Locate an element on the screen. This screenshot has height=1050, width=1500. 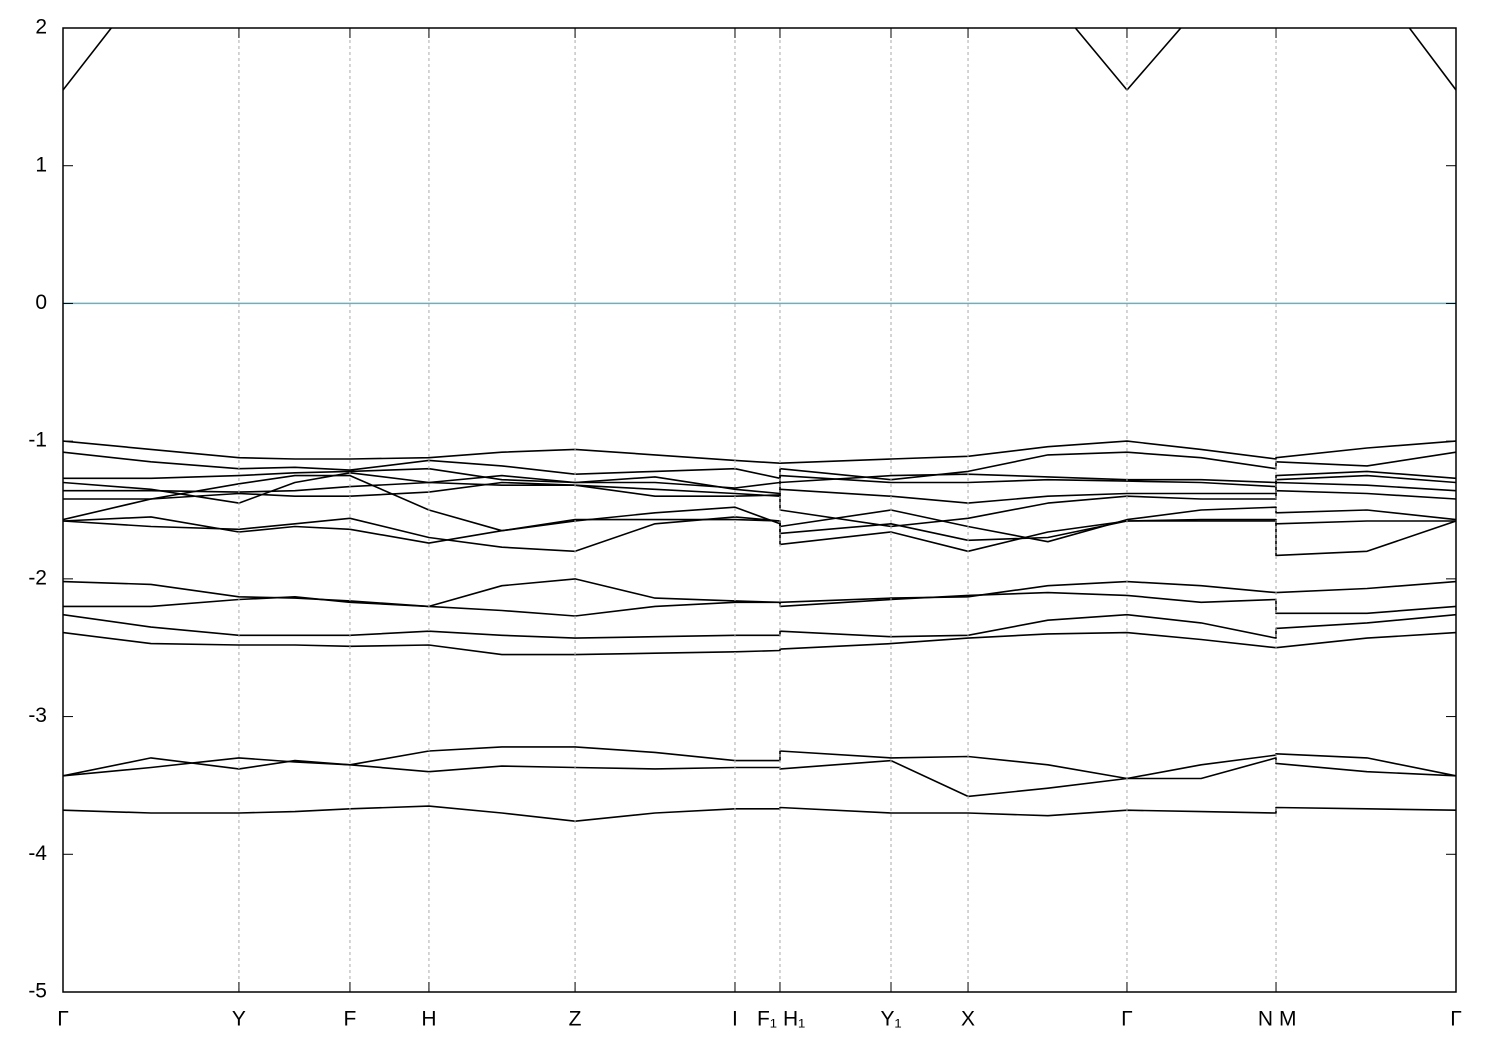
y-tick-label: -4 is located at coordinates (37, 853).